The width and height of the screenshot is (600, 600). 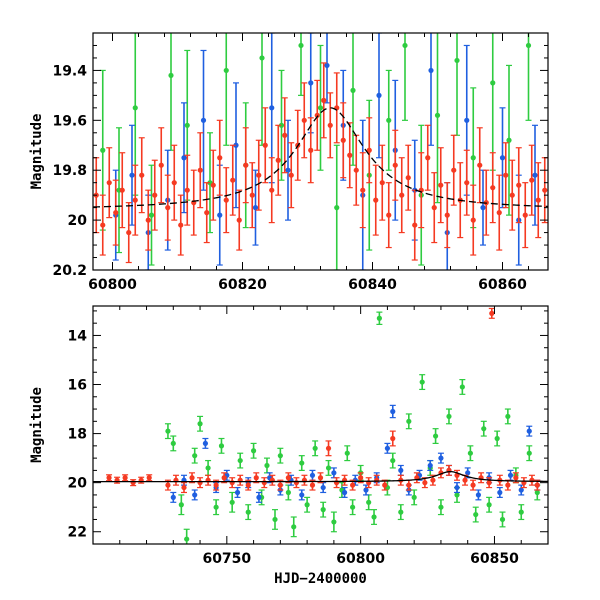 I want to click on y-tick-label: 19.4, so click(x=69, y=71).